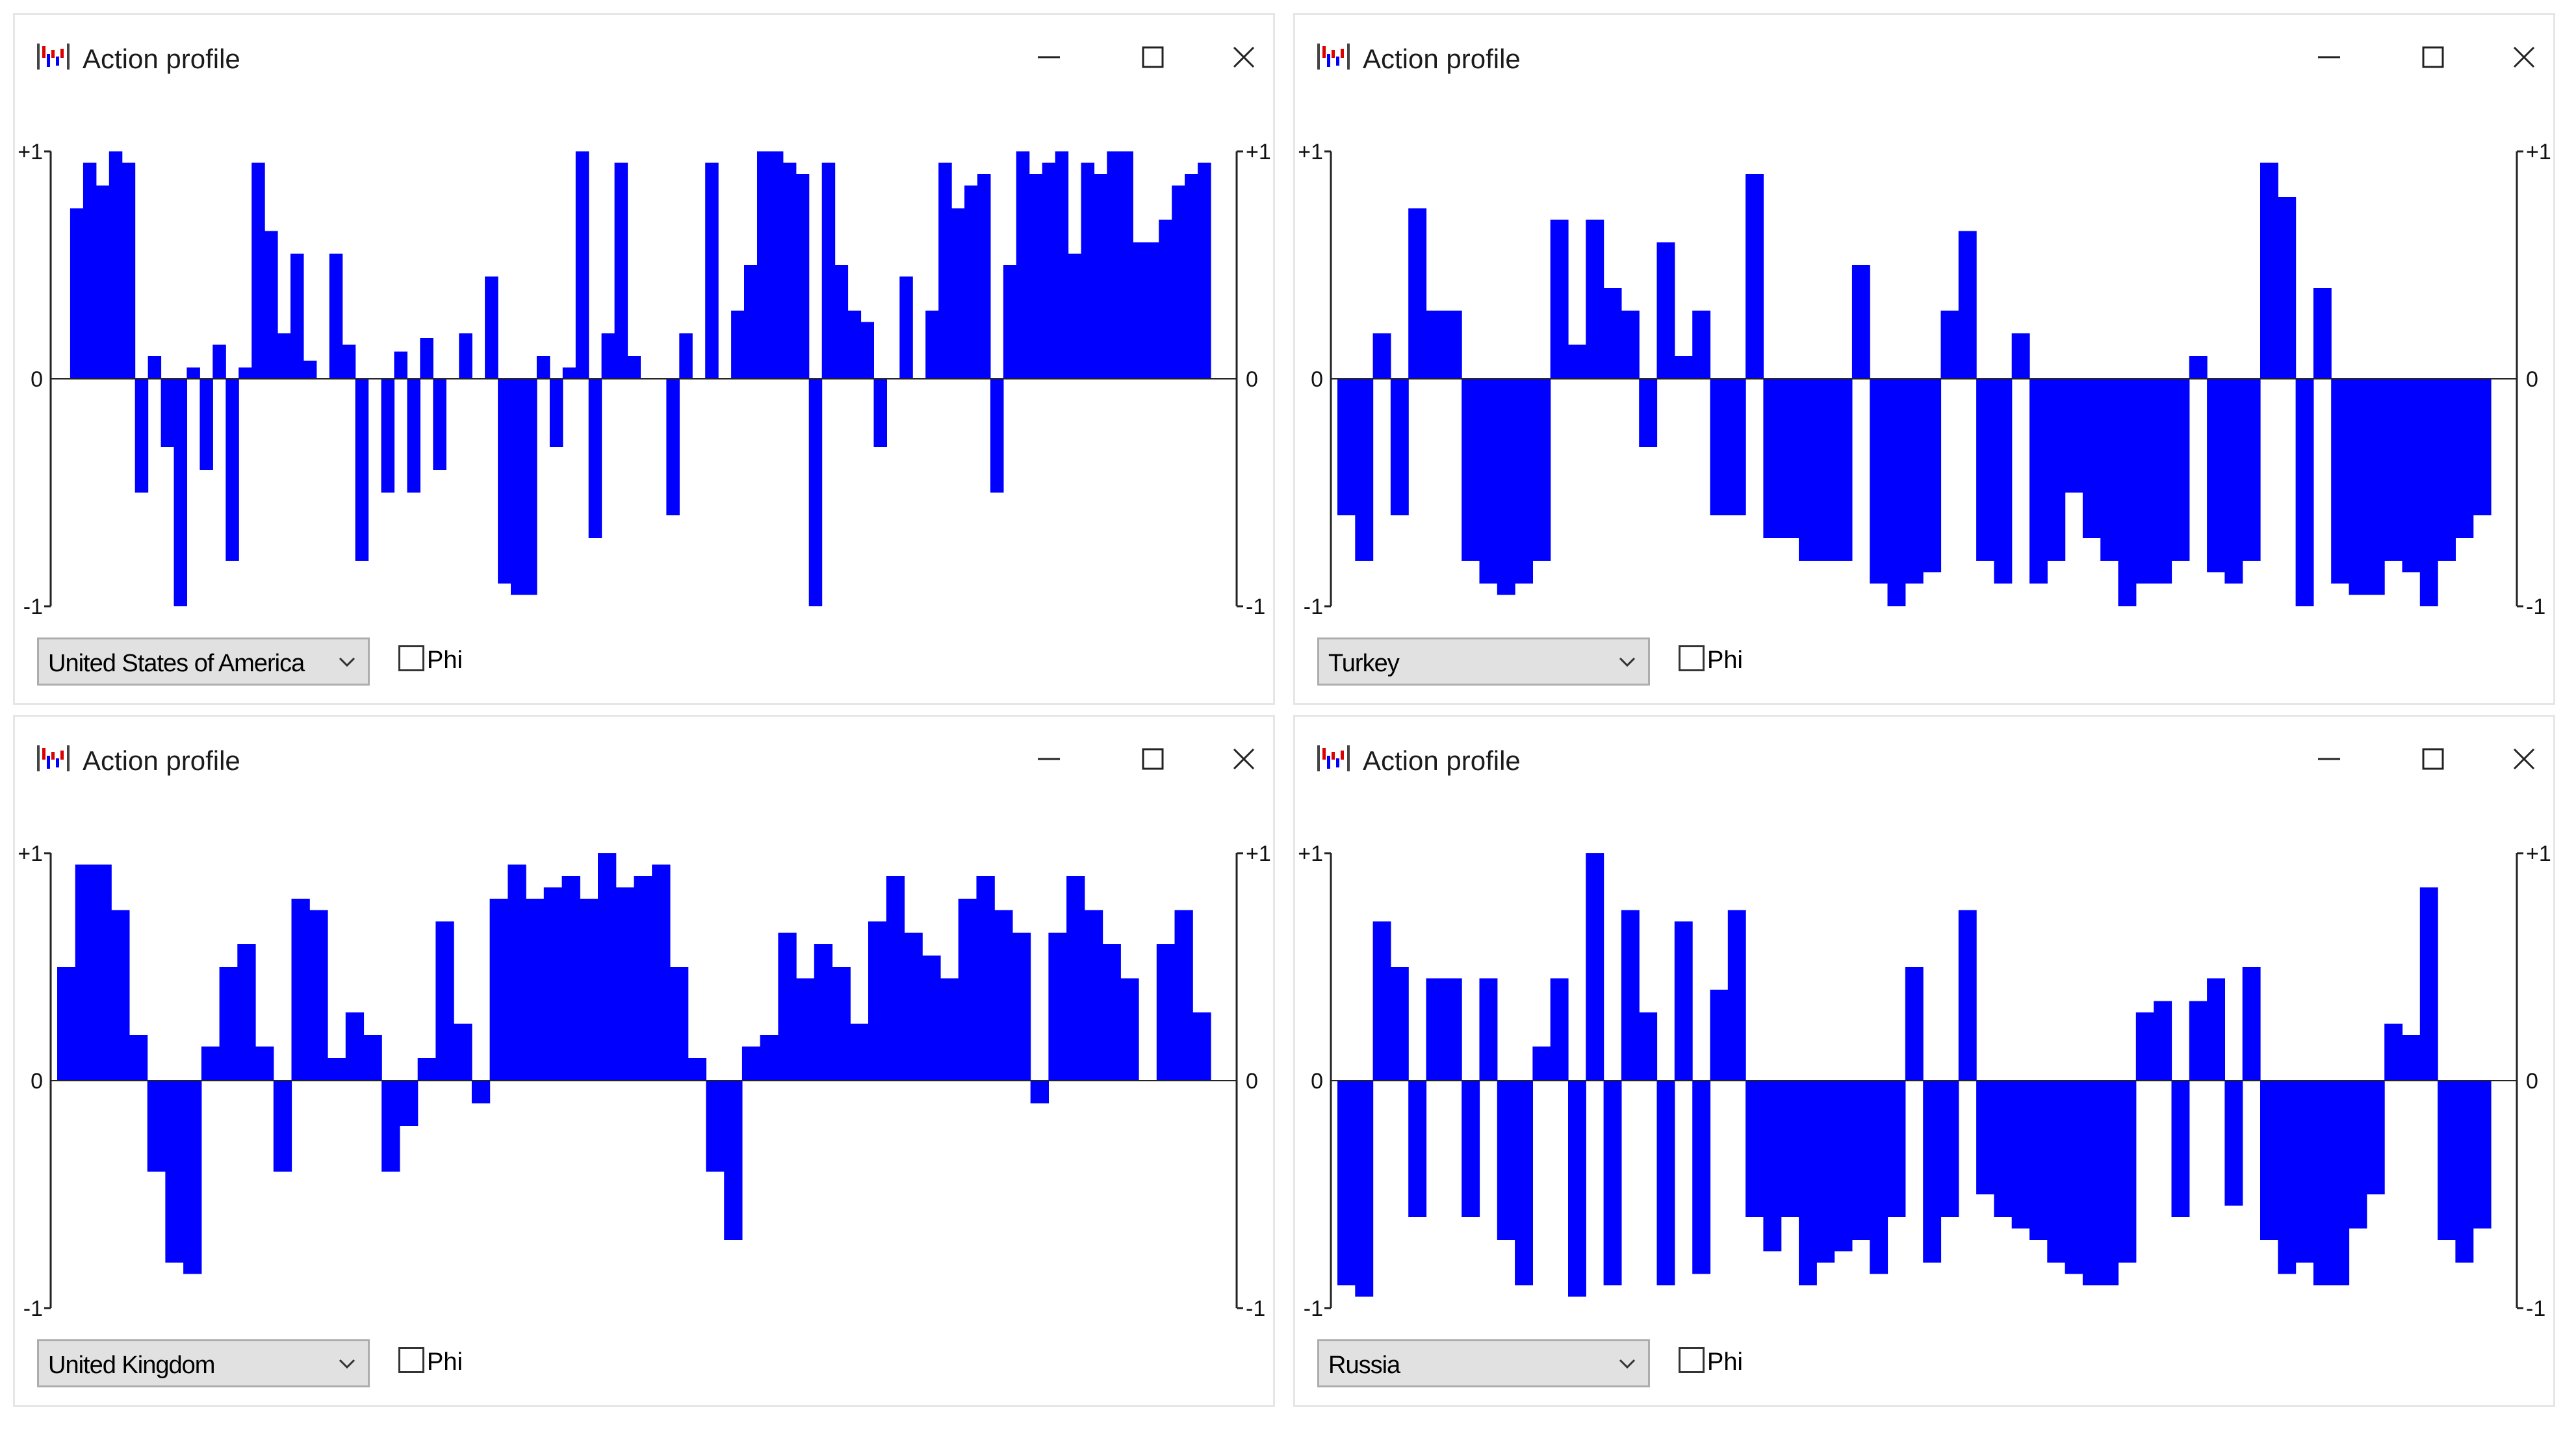 This screenshot has width=2576, height=1440. I want to click on country-dropdown: United States of America, so click(204, 661).